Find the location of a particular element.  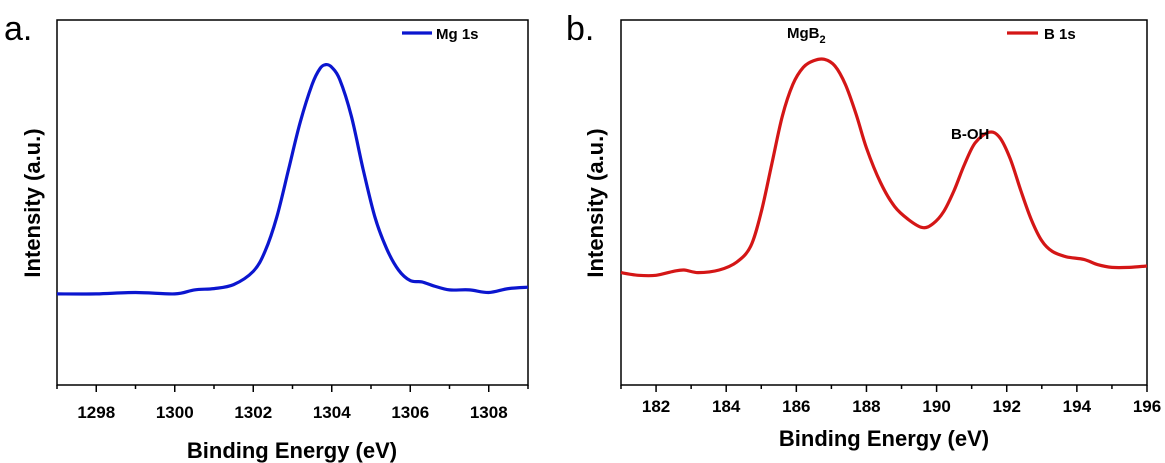

annotation-mgb2-text: MgB is located at coordinates (803, 33).